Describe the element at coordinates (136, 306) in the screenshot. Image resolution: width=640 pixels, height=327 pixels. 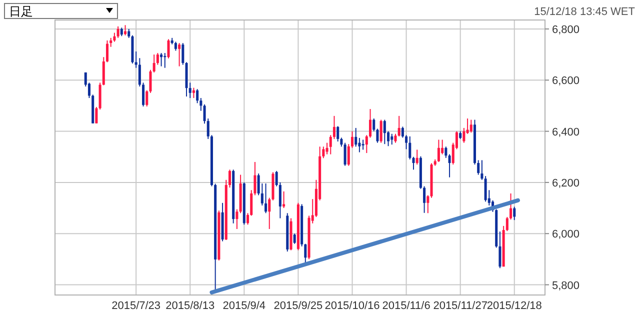
I see `x-tick-label: 2015/7/23` at that location.